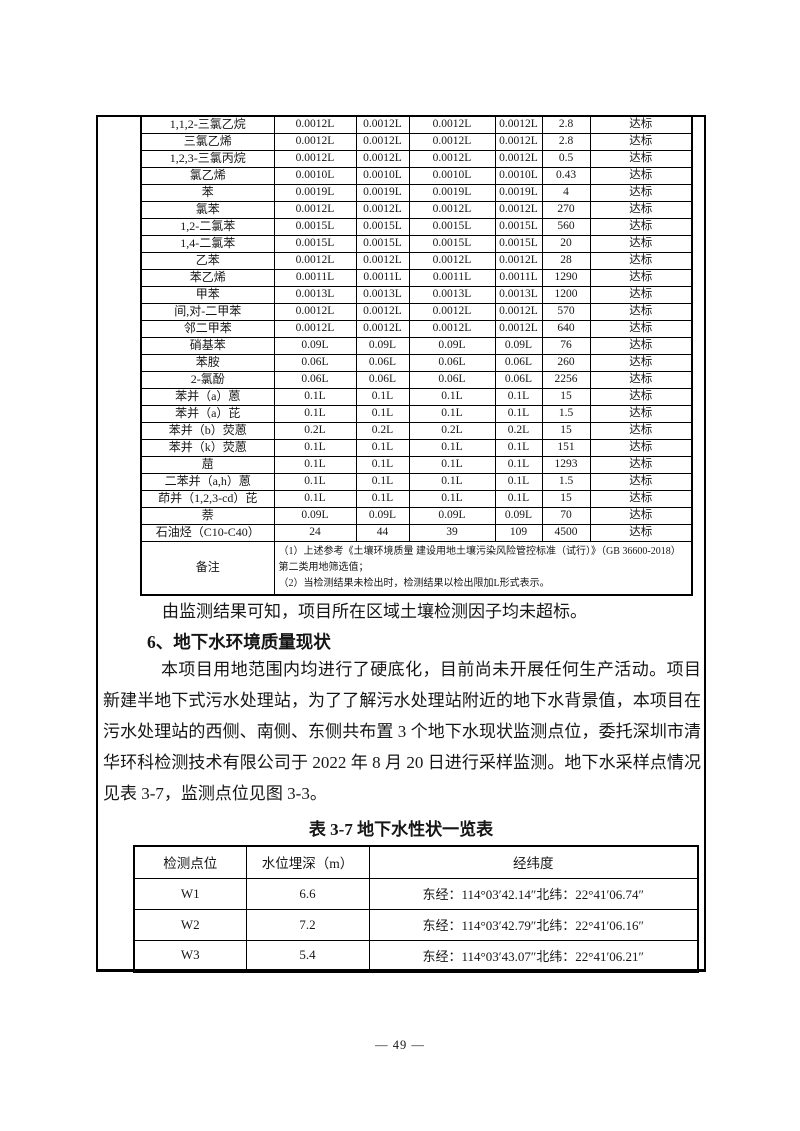 The width and height of the screenshot is (800, 1131). What do you see at coordinates (566, 209) in the screenshot?
I see `table-cell: 270` at bounding box center [566, 209].